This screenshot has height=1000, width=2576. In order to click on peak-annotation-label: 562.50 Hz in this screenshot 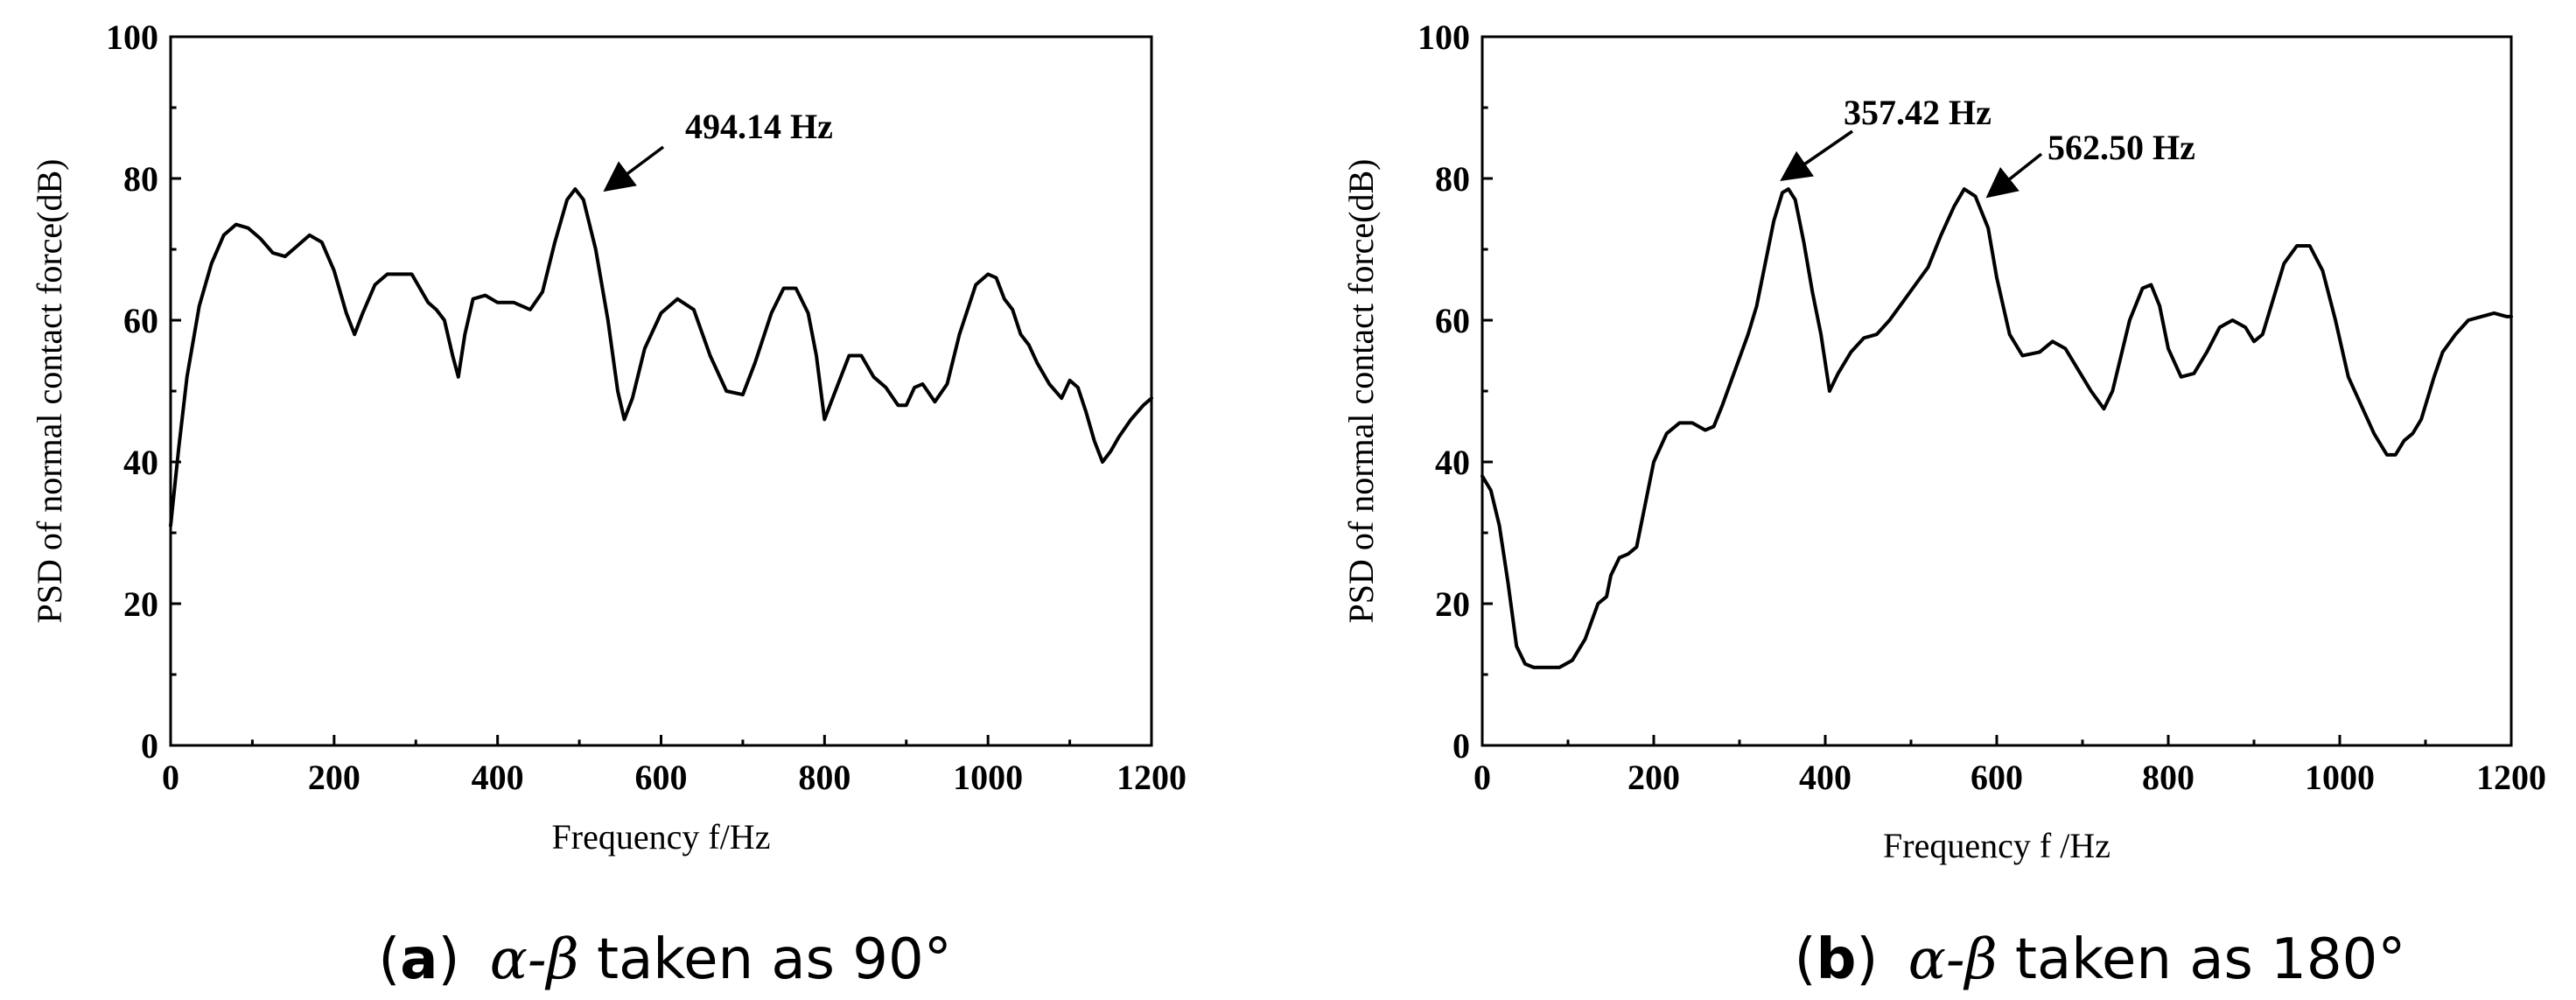, I will do `click(2121, 147)`.